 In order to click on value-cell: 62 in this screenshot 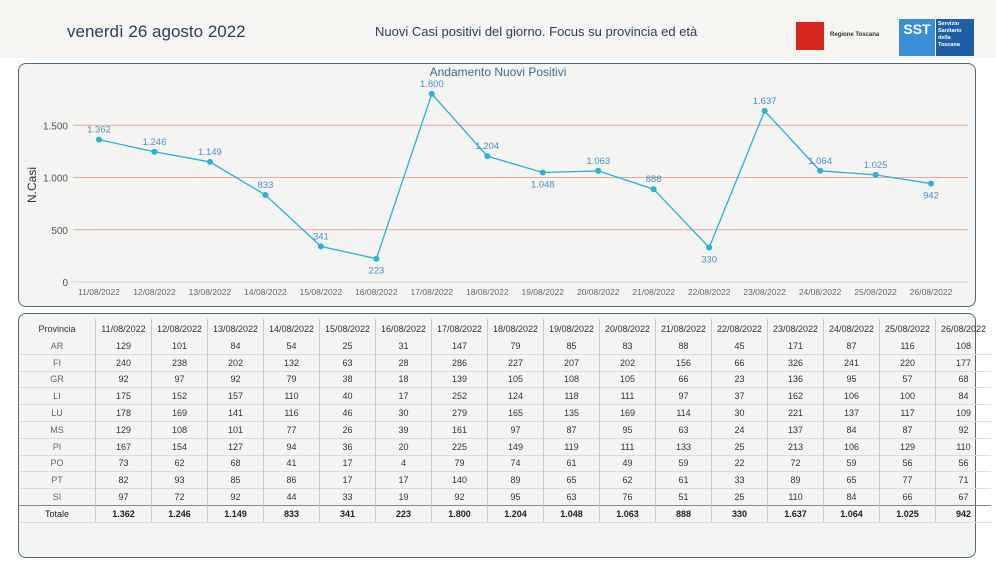, I will do `click(627, 480)`.